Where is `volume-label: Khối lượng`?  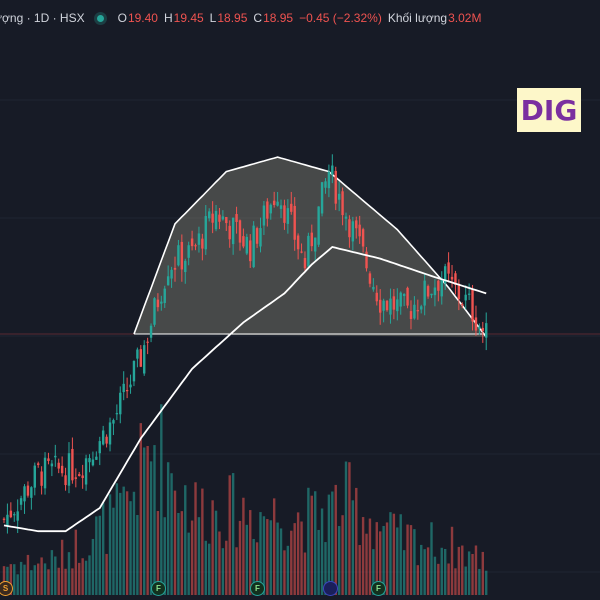 volume-label: Khối lượng is located at coordinates (417, 18).